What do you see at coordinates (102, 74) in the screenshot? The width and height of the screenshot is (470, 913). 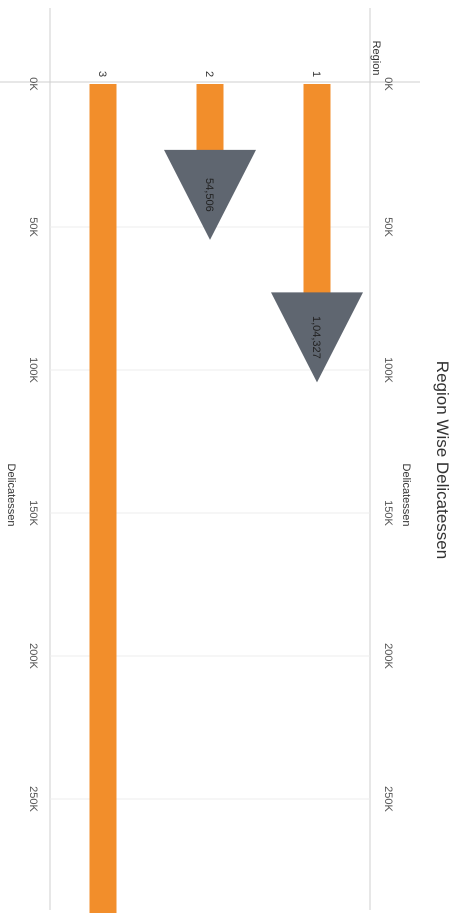 I see `category-label: 3` at bounding box center [102, 74].